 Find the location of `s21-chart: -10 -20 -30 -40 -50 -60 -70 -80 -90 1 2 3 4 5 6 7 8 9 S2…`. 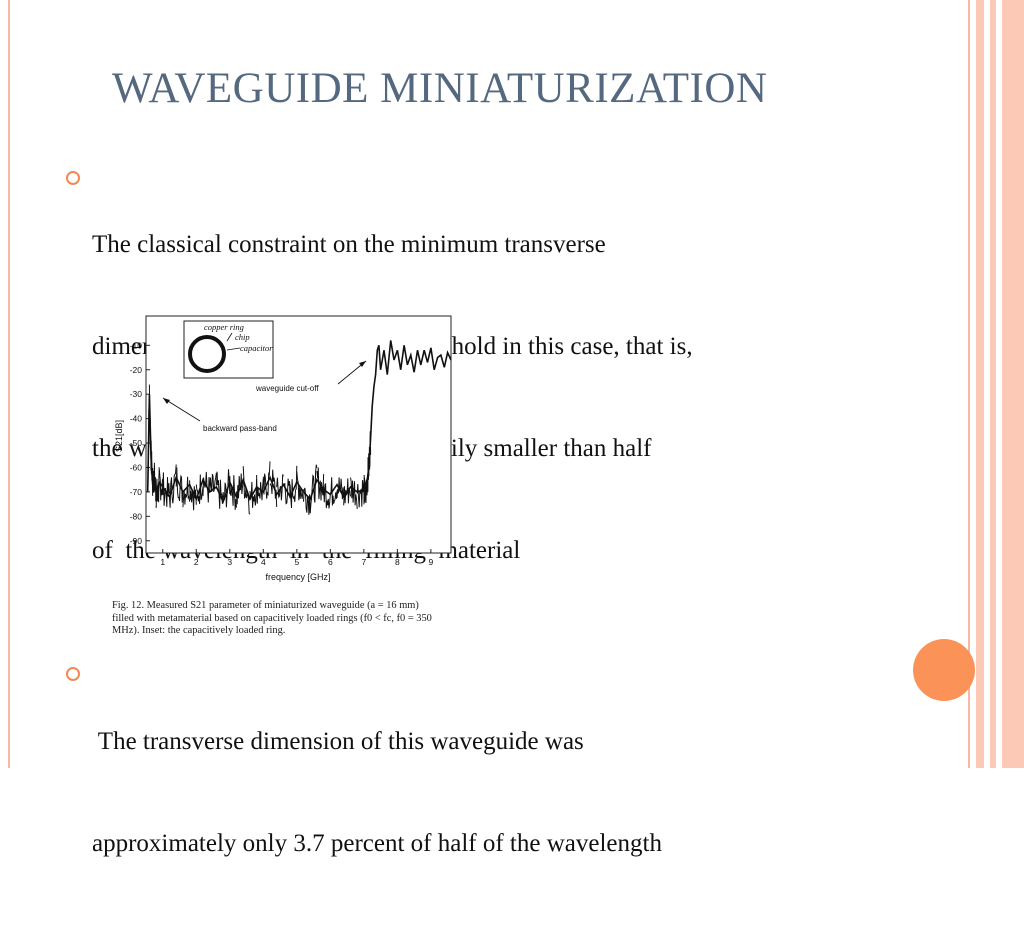

s21-chart: -10 -20 -30 -40 -50 -60 -70 -80 -90 1 2 3 4 5 6 7 8 9 S2… is located at coordinates (283, 448).